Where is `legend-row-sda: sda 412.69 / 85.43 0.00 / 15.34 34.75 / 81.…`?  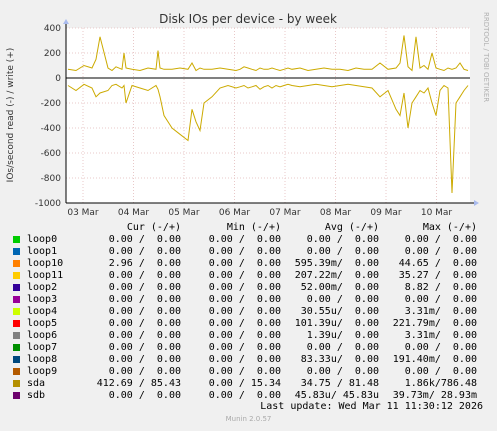
legend-row-sda: sda 412.69 / 85.43 0.00 / 15.34 34.75 / 81.… is located at coordinates (248, 384).